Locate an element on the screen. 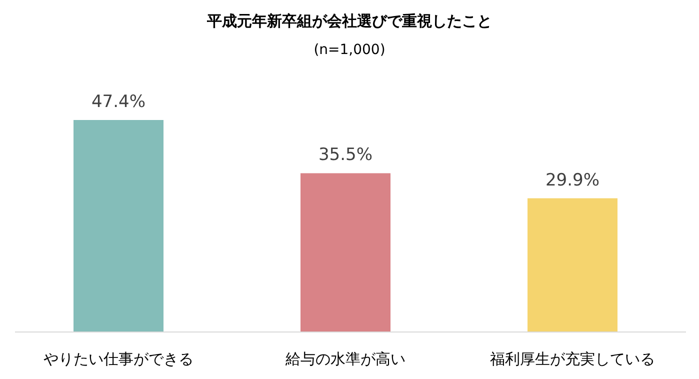 This screenshot has width=699, height=379. title: 平成元年新卒組が会社選びで重視したこと is located at coordinates (349, 21).